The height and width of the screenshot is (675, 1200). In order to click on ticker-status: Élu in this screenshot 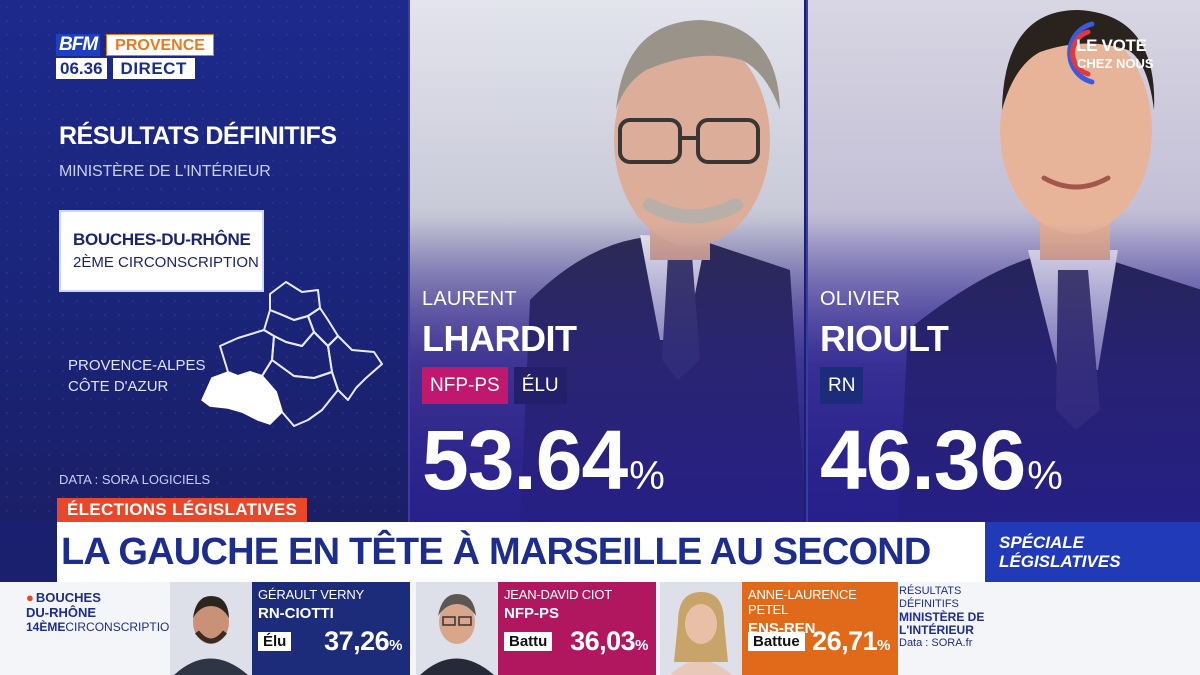, I will do `click(275, 641)`.